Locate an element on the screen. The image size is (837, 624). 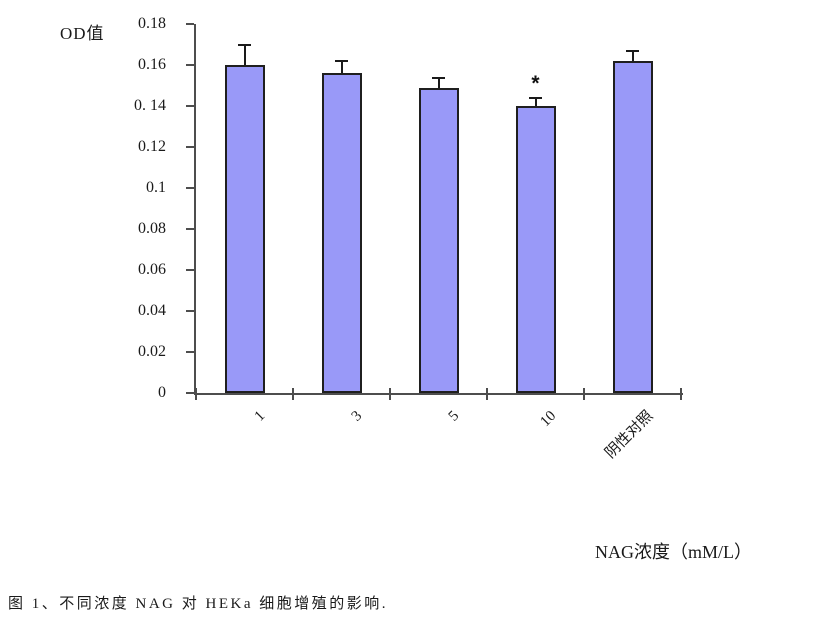
y-axis-title: OD值 is located at coordinates (82, 33).